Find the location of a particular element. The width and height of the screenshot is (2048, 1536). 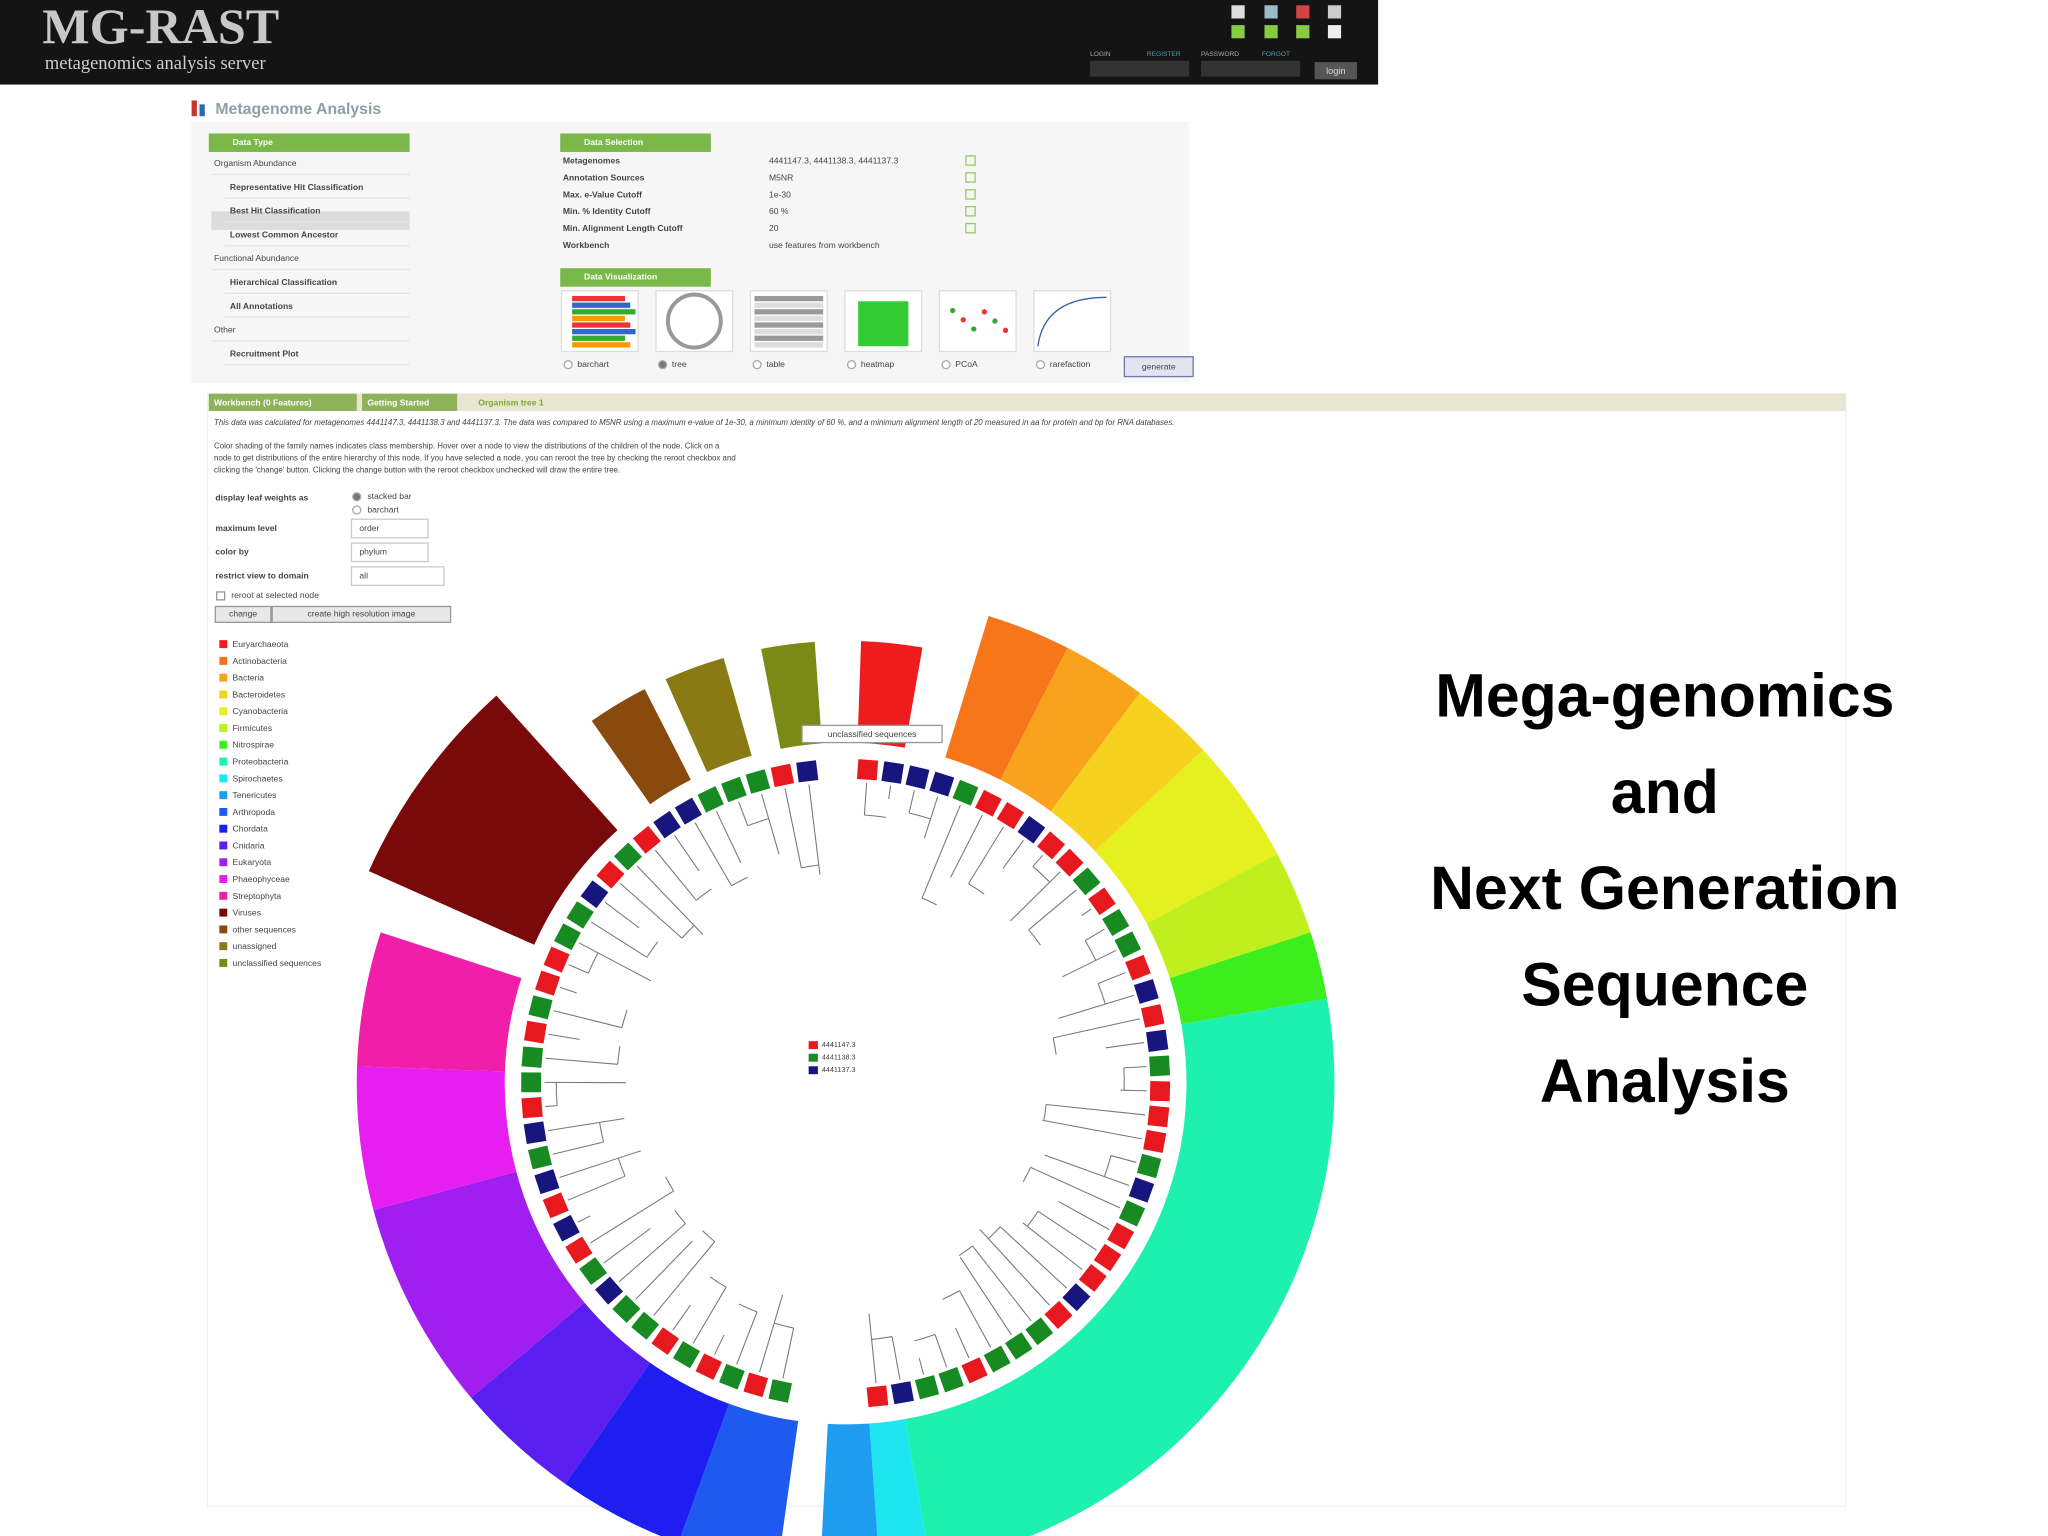

generate-label: generate is located at coordinates (1159, 367).